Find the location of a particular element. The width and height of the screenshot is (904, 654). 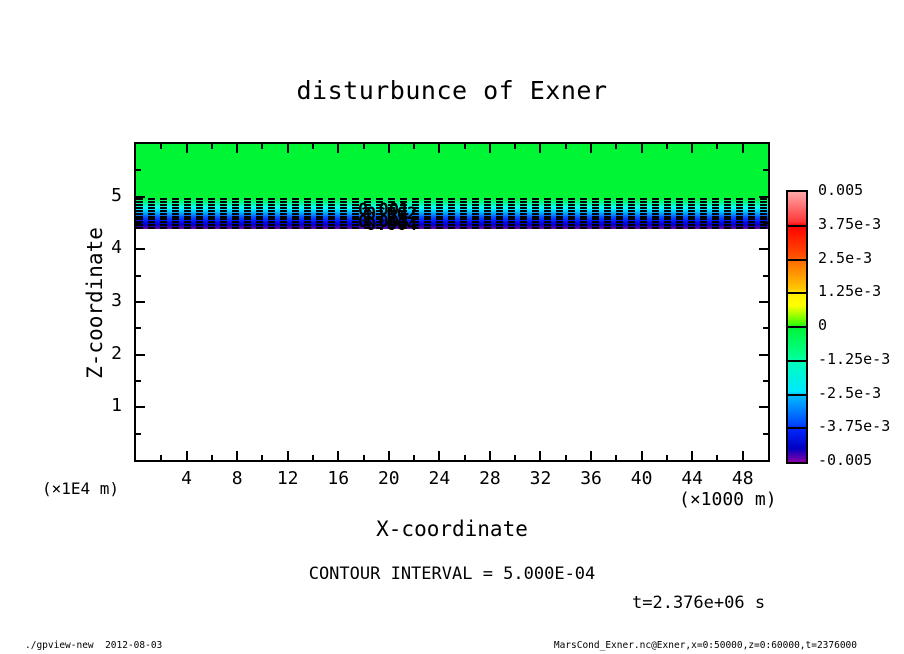

colorbar-label: -1.25e-3 is located at coordinates (854, 358).